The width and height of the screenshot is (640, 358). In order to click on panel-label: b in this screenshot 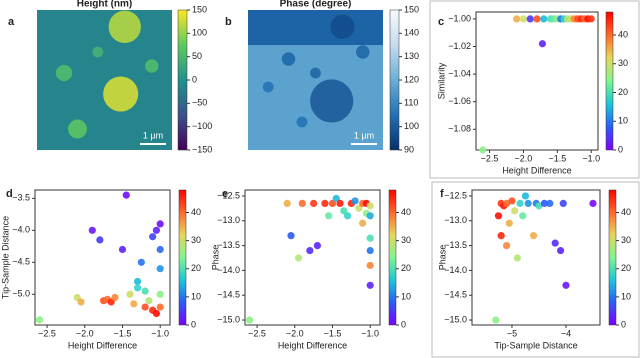, I will do `click(228, 22)`.